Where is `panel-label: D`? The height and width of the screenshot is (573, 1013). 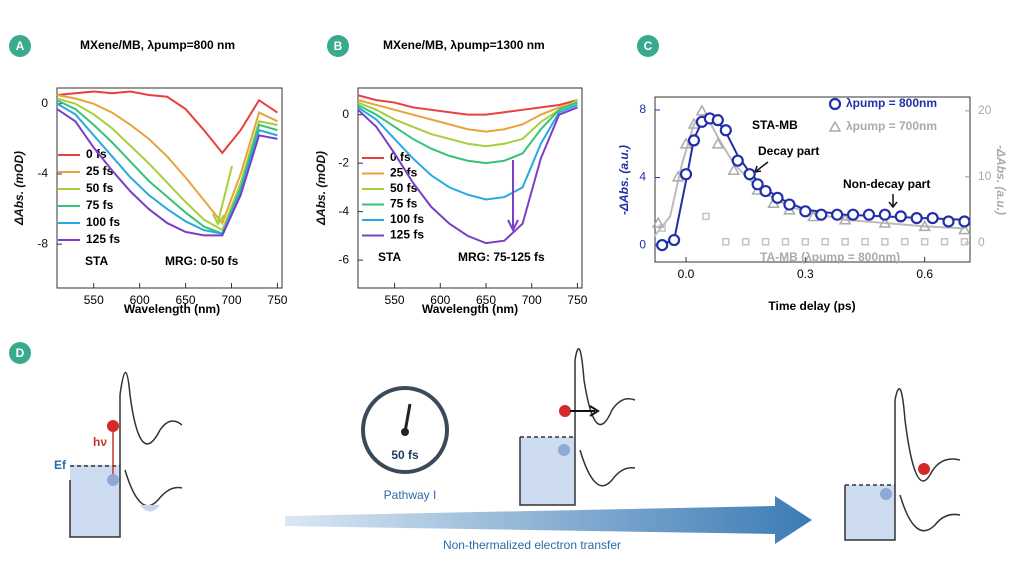 panel-label: D is located at coordinates (20, 353).